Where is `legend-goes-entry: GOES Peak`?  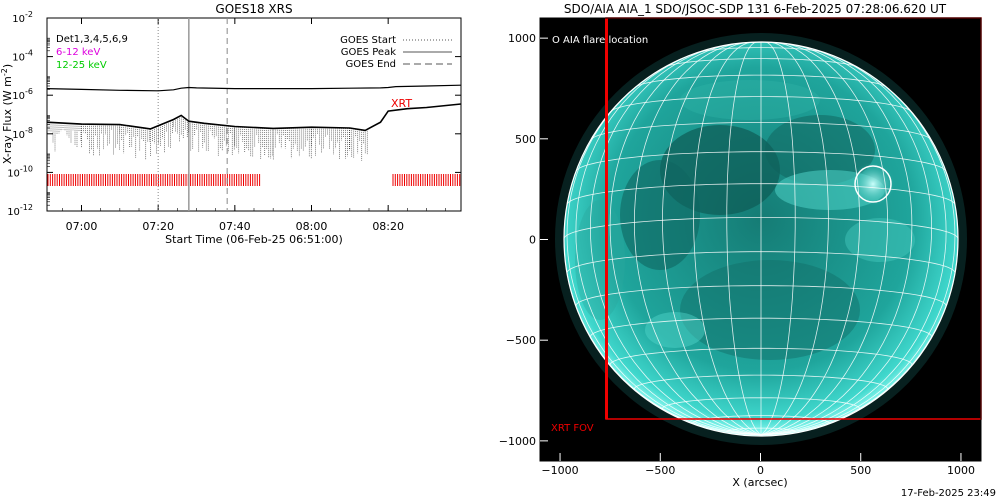 legend-goes-entry: GOES Peak is located at coordinates (368, 52).